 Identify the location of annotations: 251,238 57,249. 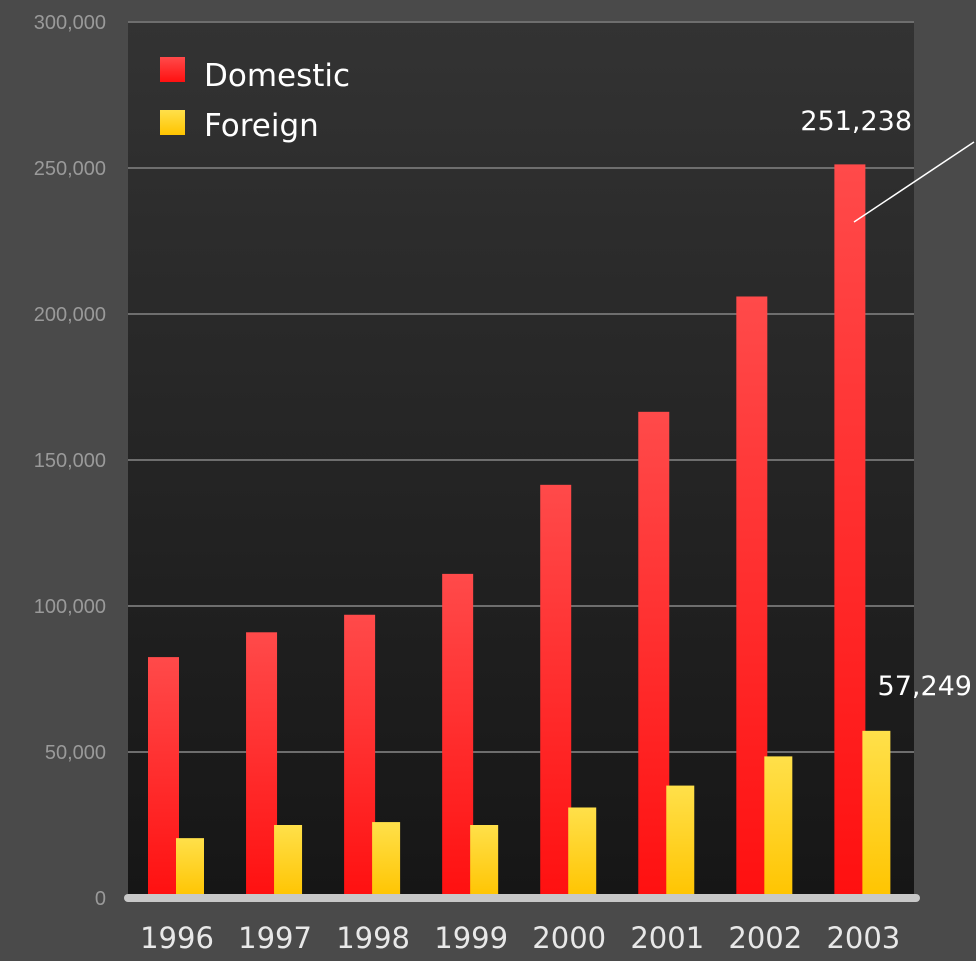
(887, 404).